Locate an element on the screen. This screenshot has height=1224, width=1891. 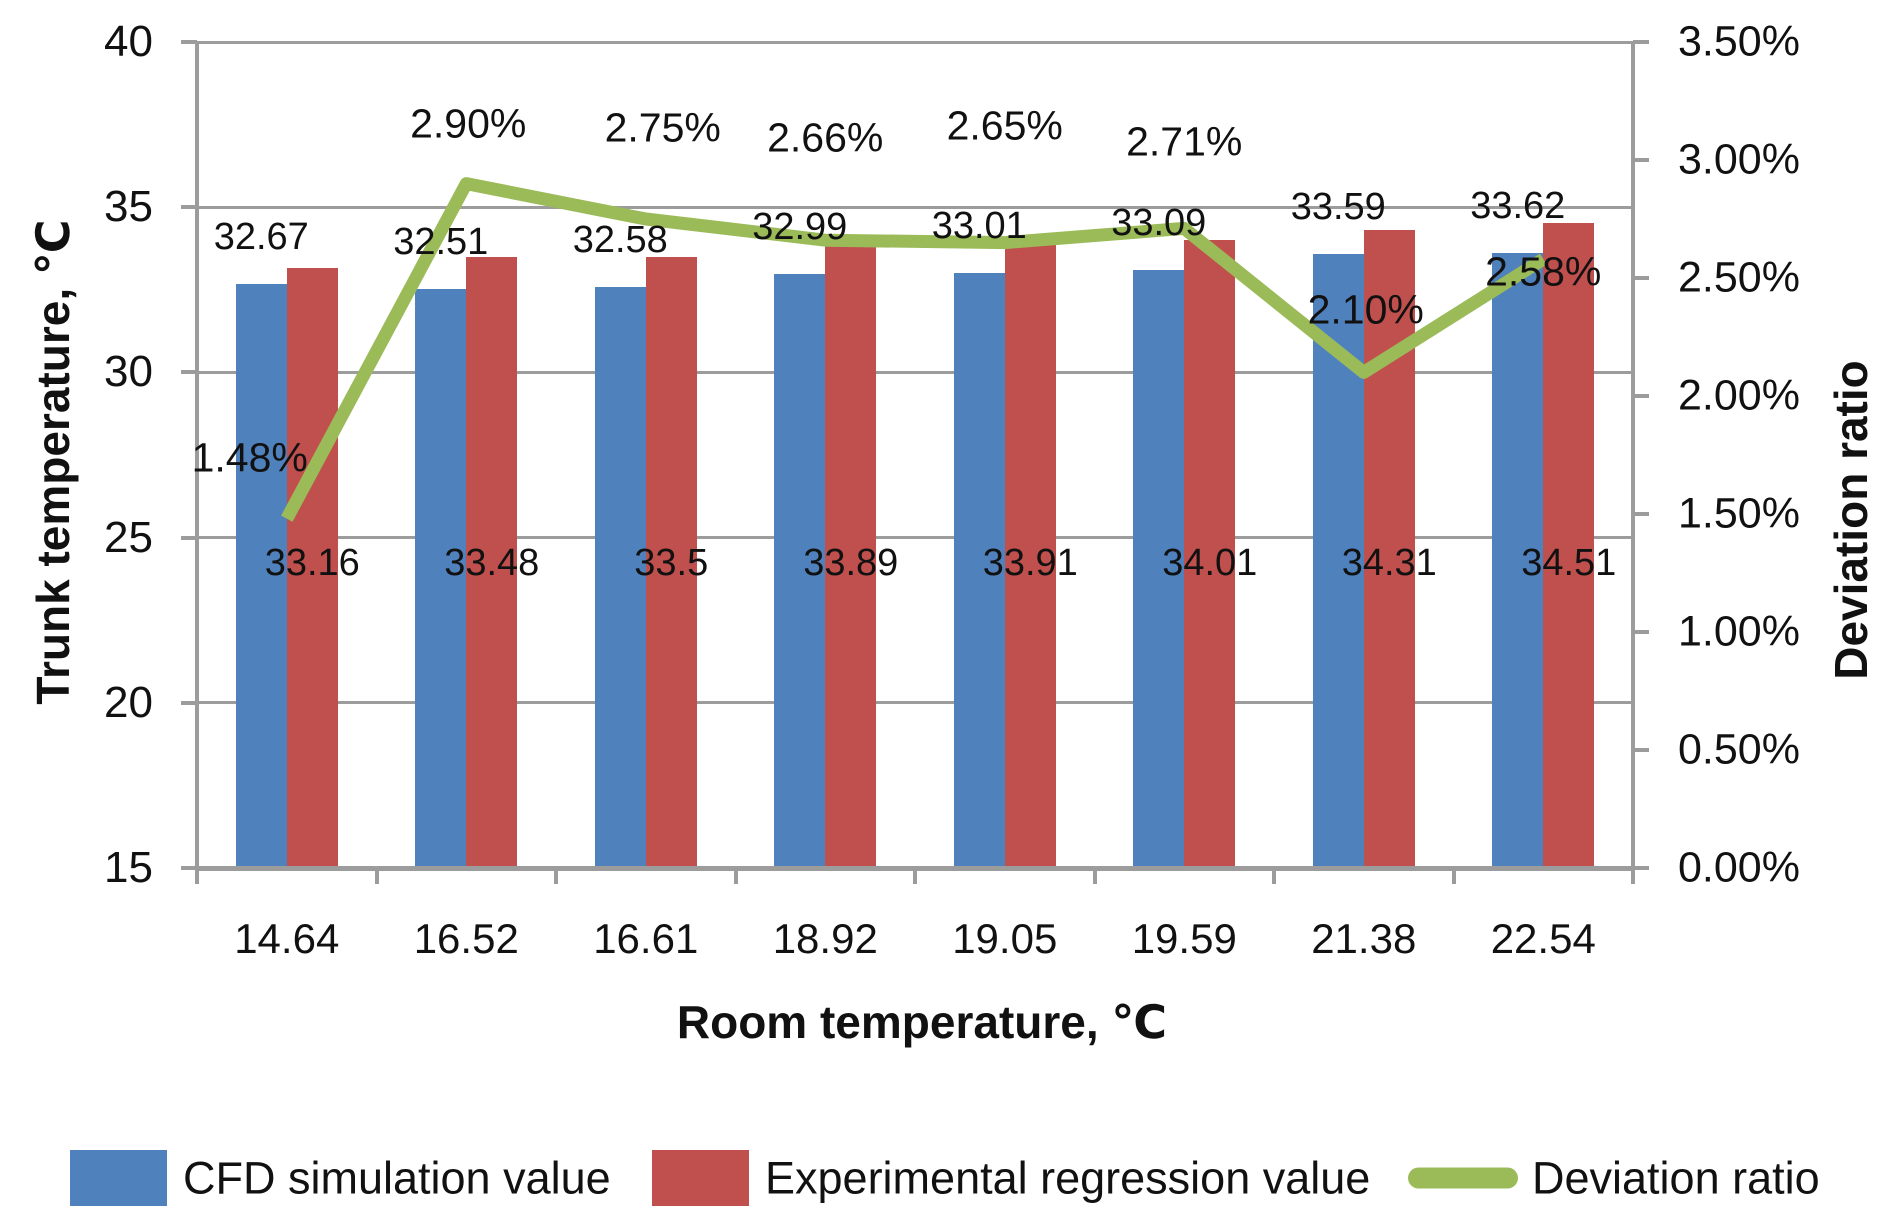
y-right-tick-label: 3.50% is located at coordinates (1739, 41).